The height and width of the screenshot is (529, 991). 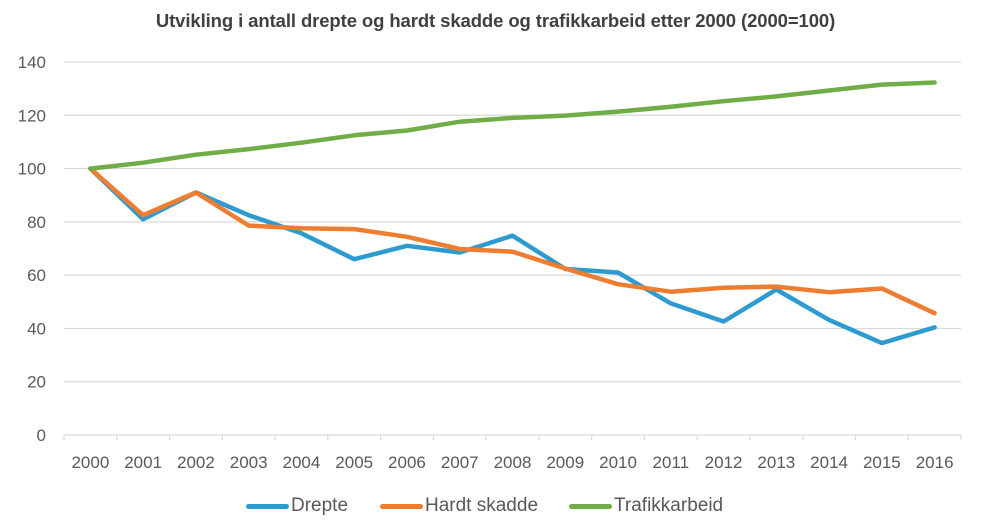 I want to click on legend-item-trafikkarbeid: Trafikkarbeid, so click(x=646, y=506).